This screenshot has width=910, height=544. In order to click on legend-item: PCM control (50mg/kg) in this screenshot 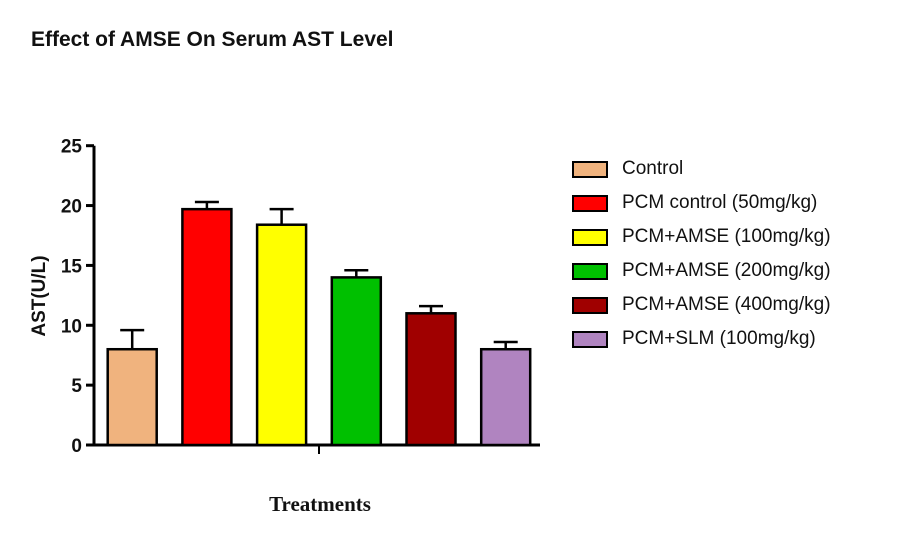, I will do `click(701, 203)`.